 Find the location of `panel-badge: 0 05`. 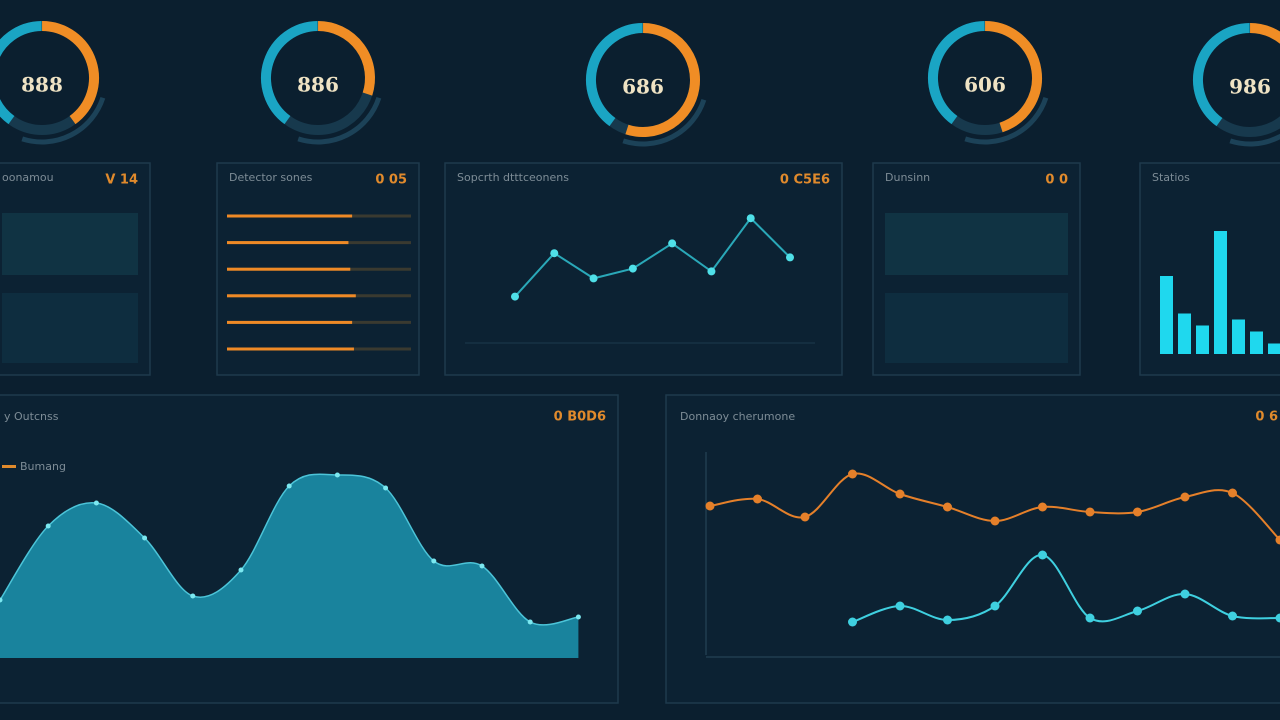

panel-badge: 0 05 is located at coordinates (391, 180).